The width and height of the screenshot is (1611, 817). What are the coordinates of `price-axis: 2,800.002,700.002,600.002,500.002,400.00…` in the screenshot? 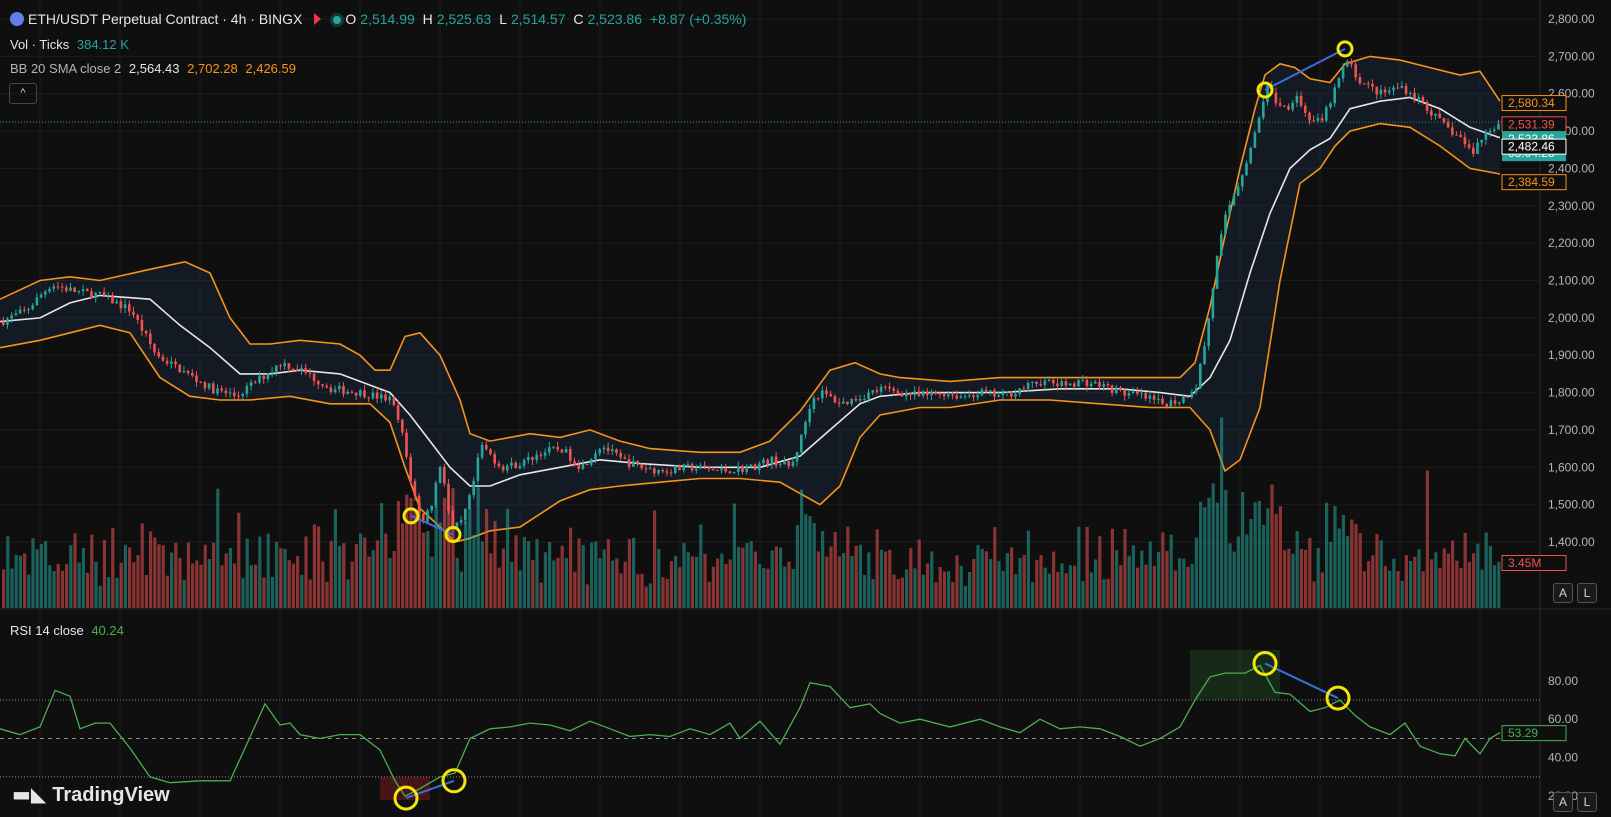 It's located at (1548, 407).